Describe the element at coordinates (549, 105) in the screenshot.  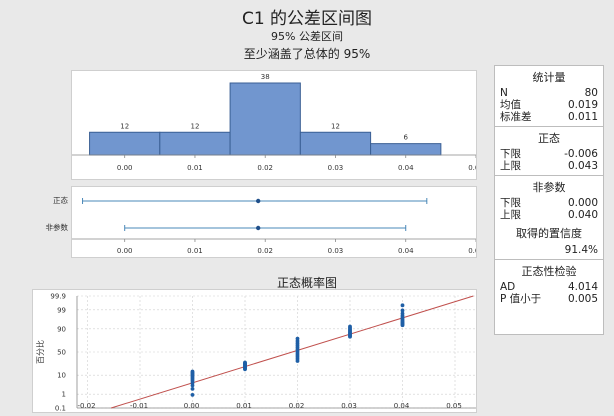
I see `stats-row-mean: 均值 0.019` at that location.